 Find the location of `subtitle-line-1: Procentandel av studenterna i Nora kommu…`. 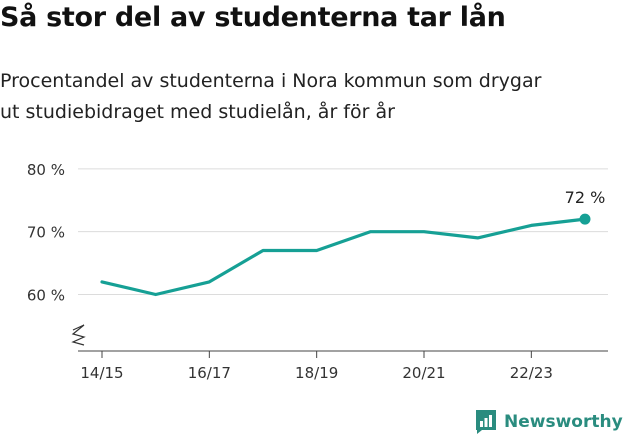

subtitle-line-1: Procentandel av studenterna i Nora kommu… is located at coordinates (271, 81).